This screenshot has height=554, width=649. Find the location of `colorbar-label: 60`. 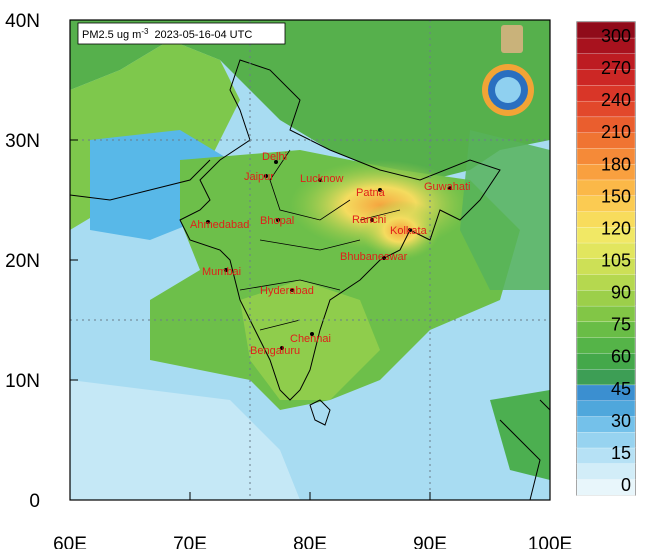

colorbar-label: 60 is located at coordinates (621, 357).